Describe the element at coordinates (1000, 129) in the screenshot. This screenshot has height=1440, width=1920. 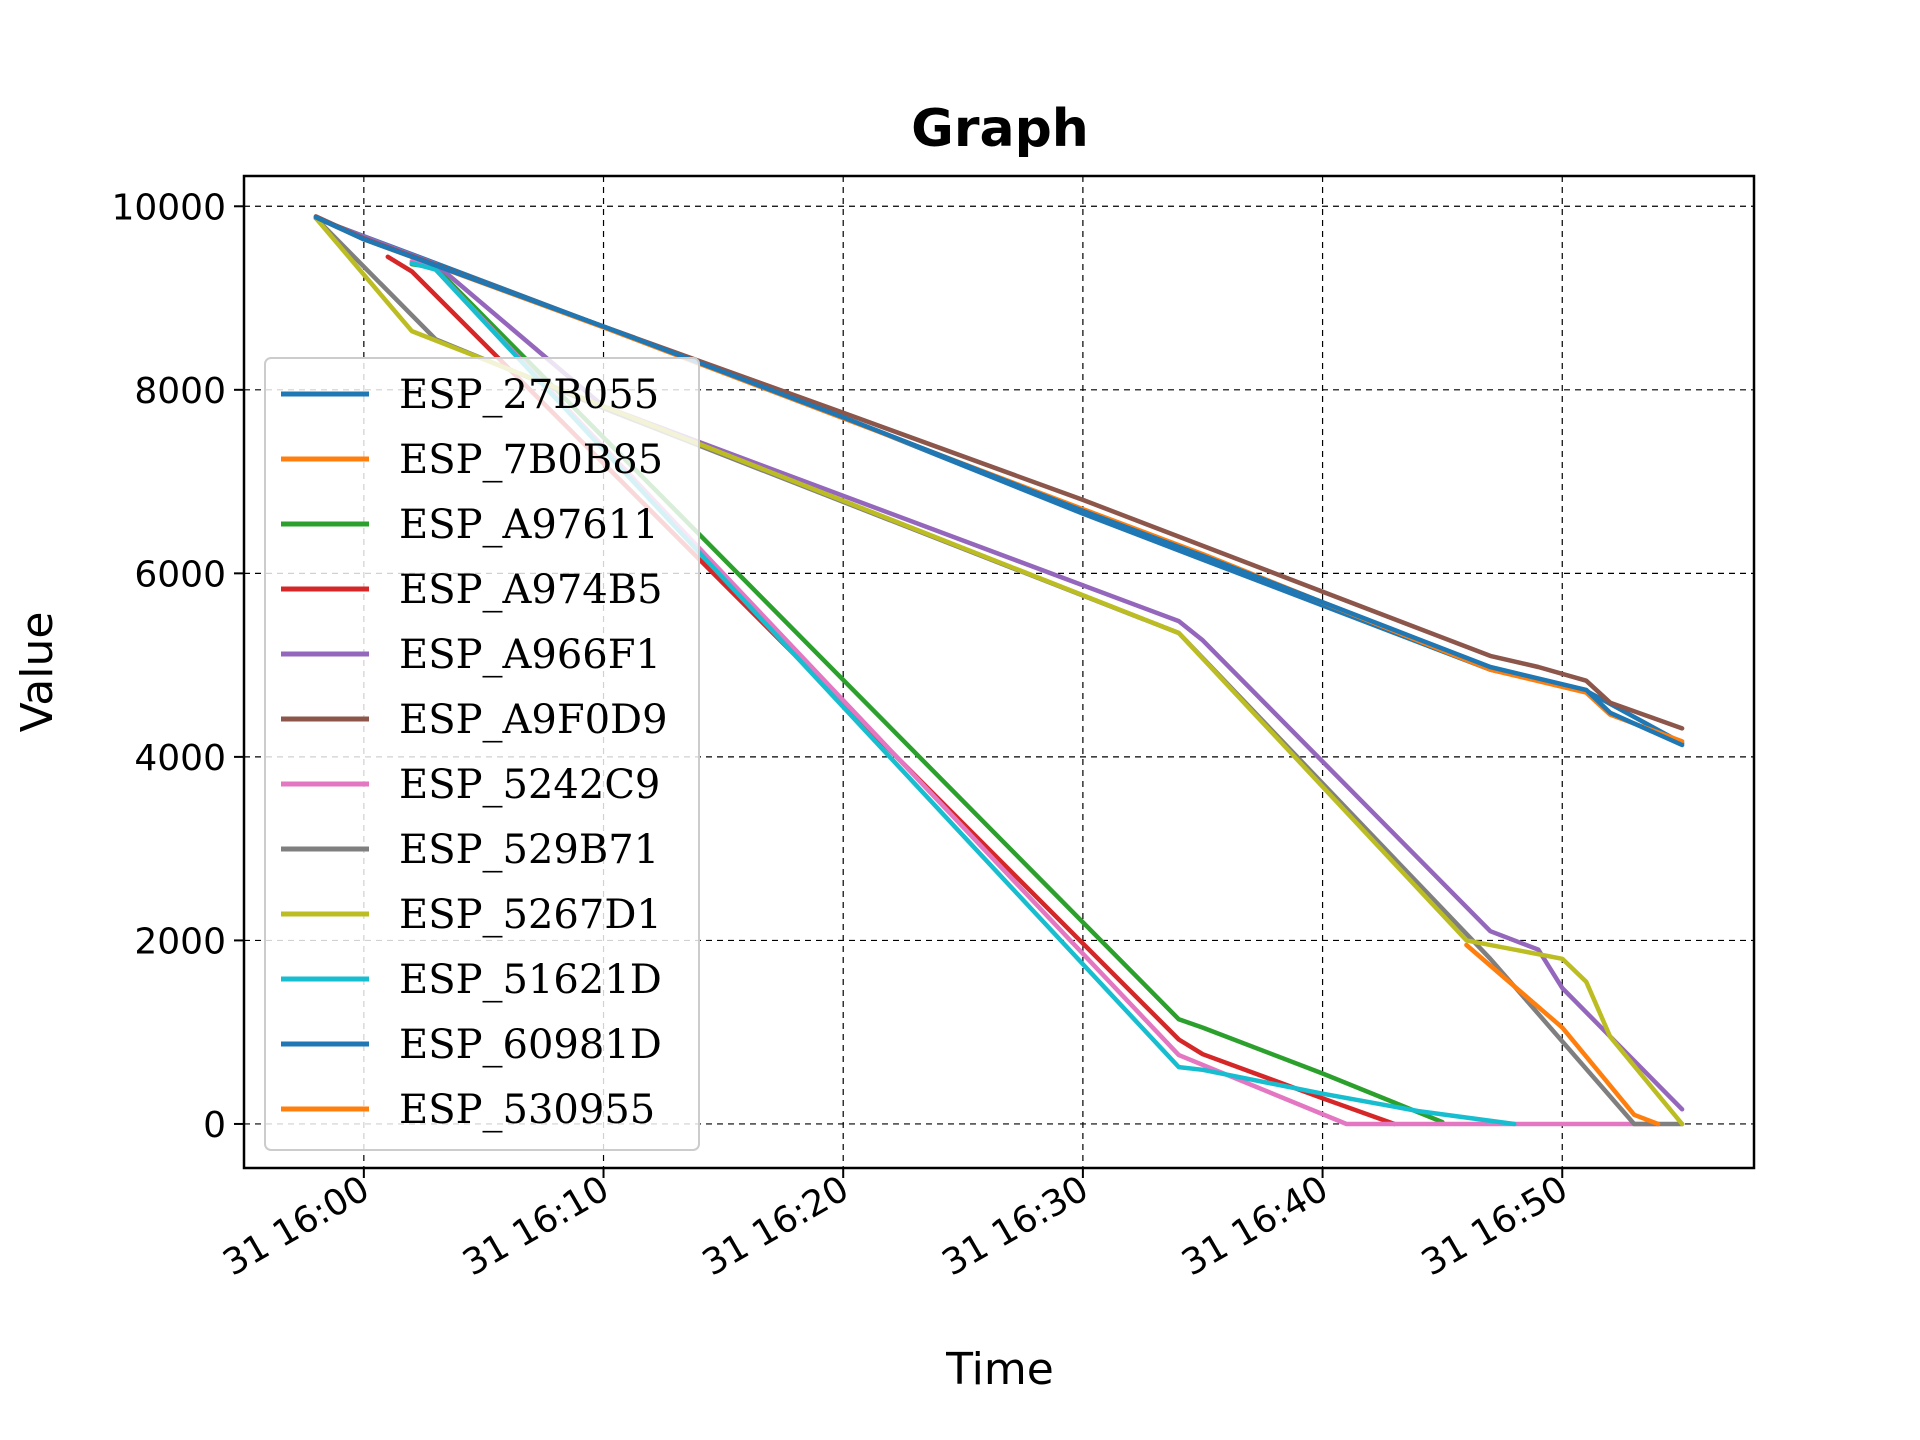
I see `chart-title: Graph` at that location.